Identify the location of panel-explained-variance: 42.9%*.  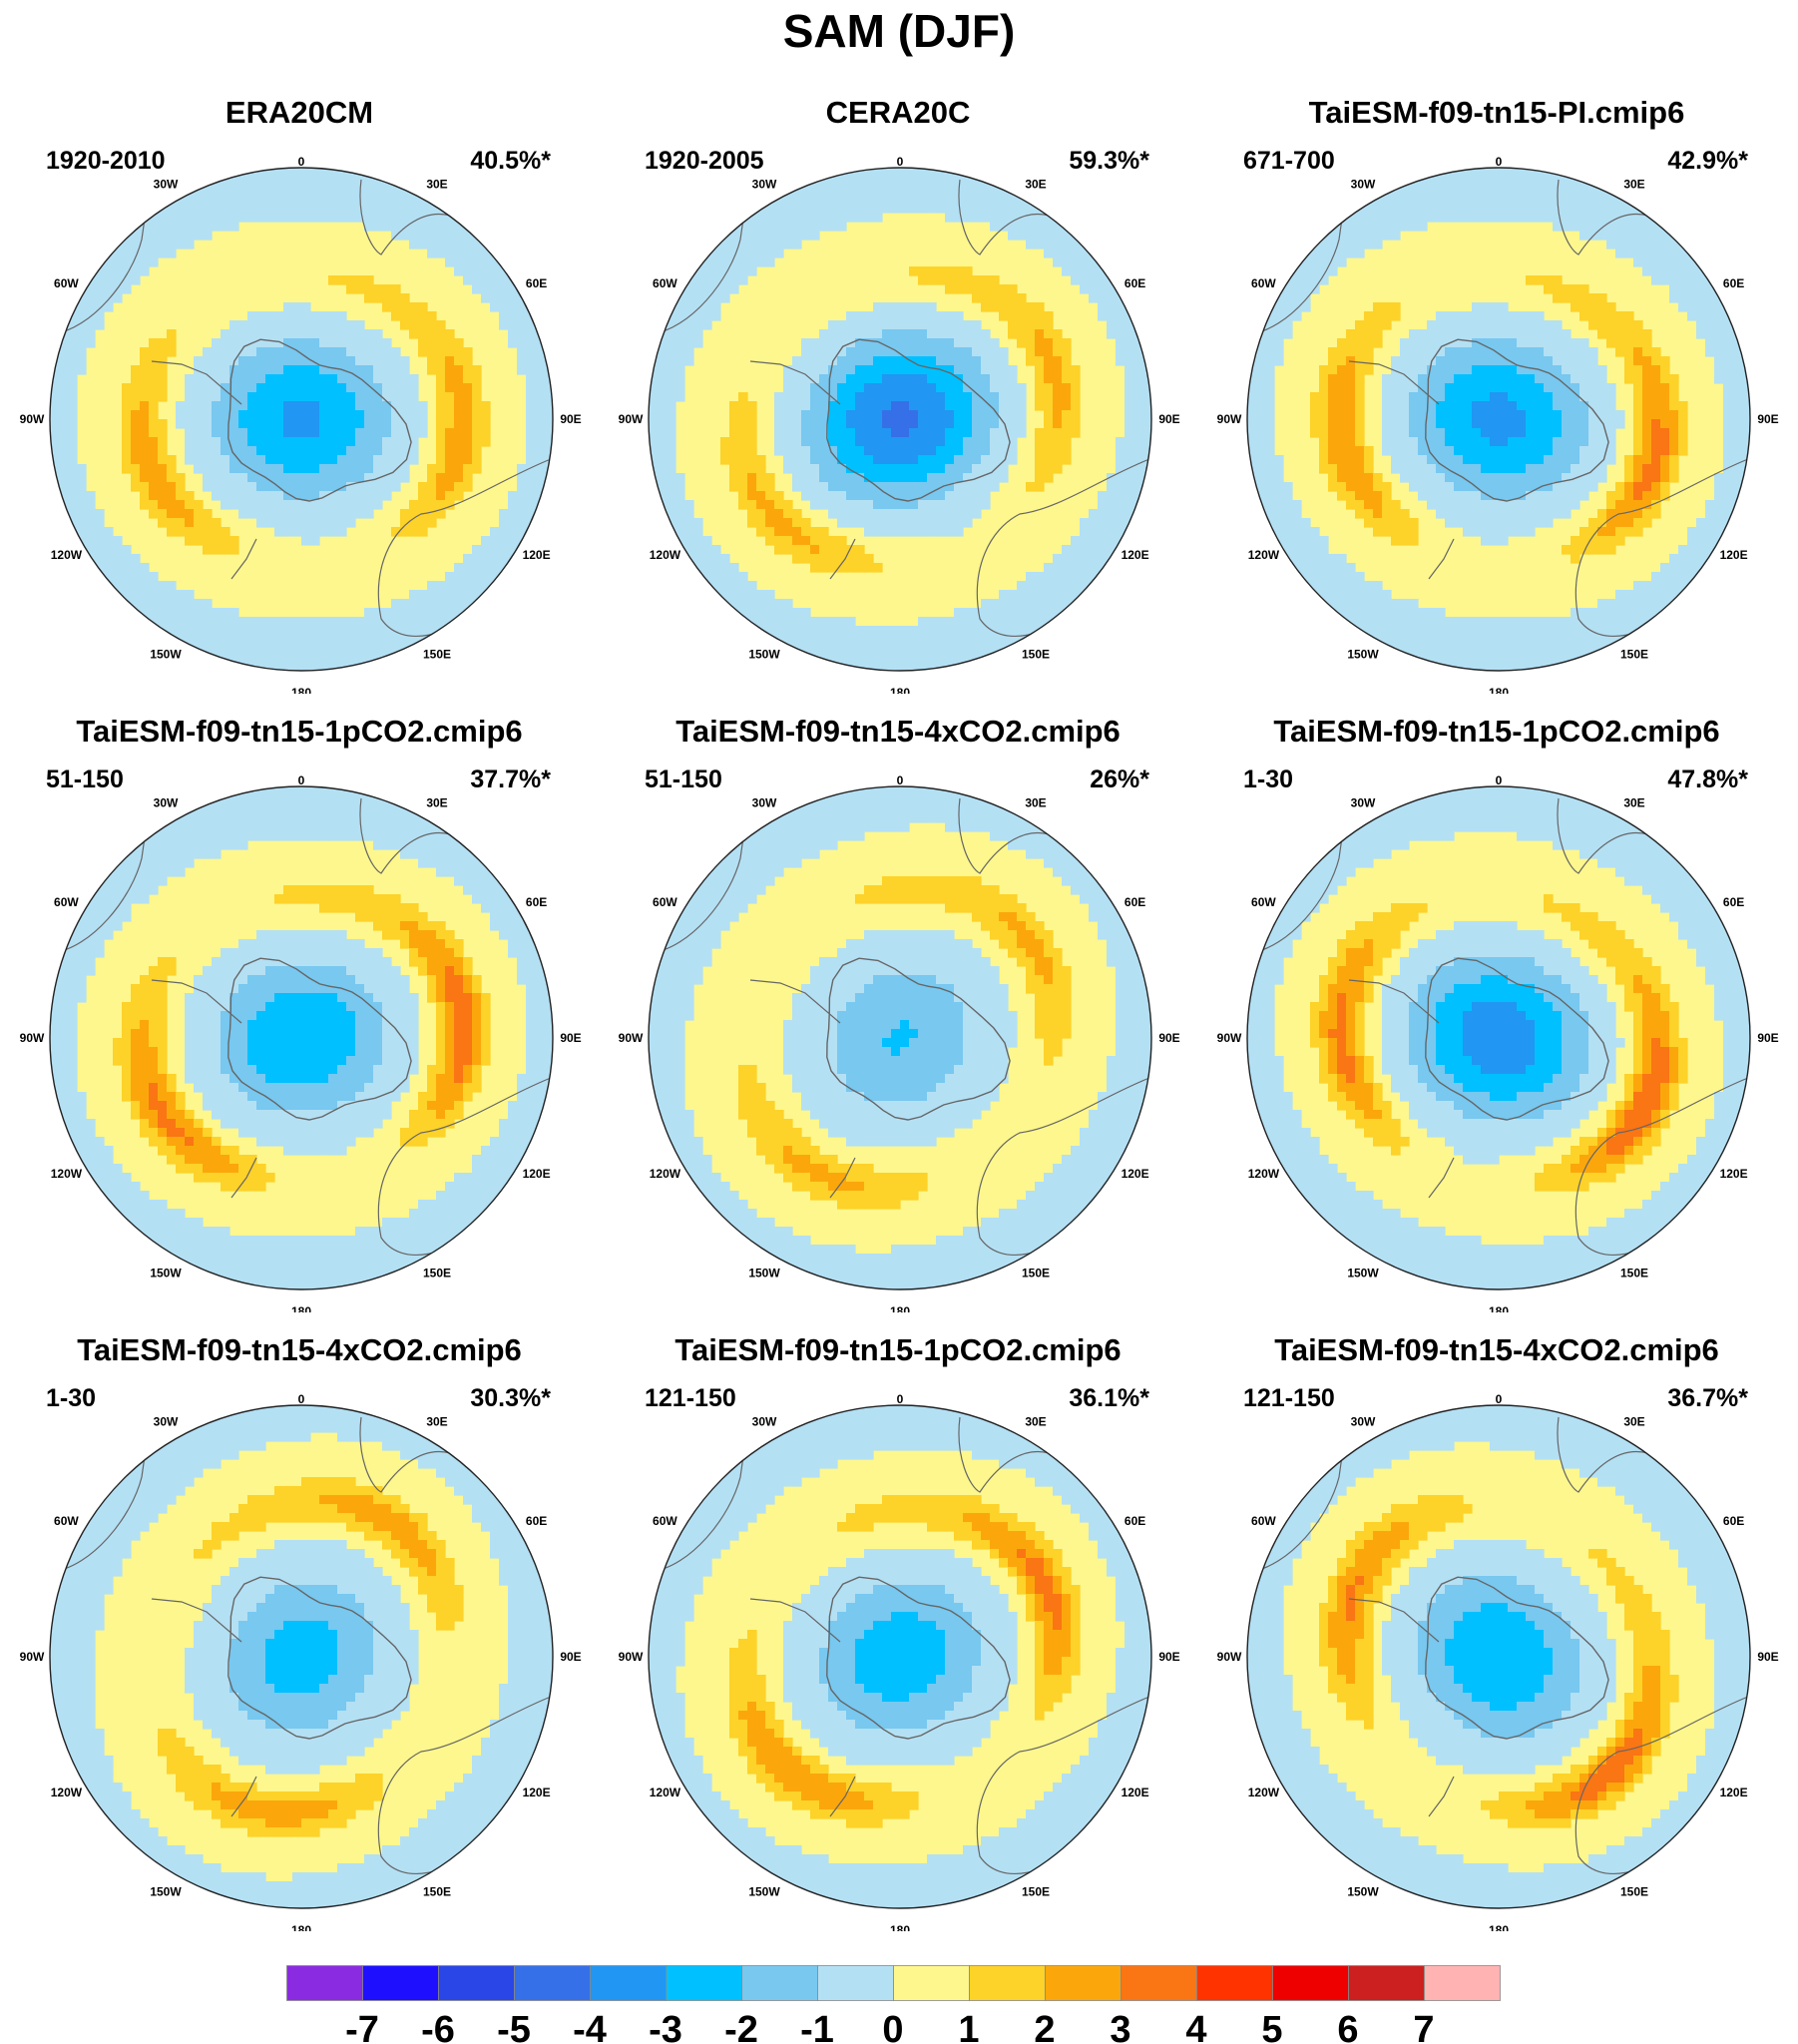
(1708, 161).